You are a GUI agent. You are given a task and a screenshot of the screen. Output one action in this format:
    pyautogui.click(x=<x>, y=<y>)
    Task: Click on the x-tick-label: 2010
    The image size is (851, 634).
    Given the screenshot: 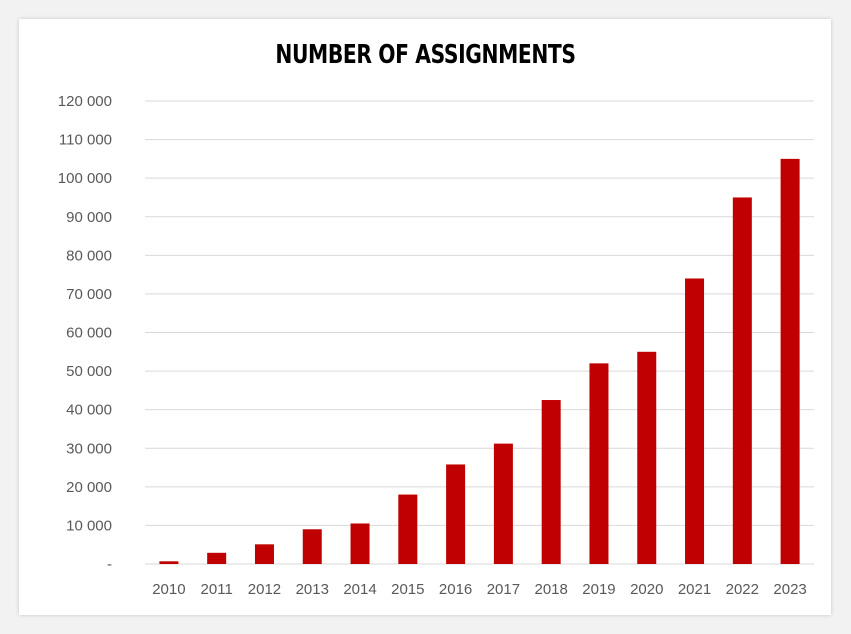 What is the action you would take?
    pyautogui.click(x=168, y=589)
    